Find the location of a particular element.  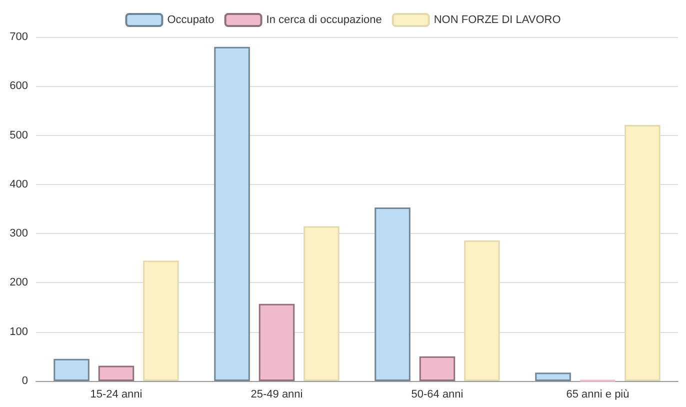

x-tick-label: 15-24 anni is located at coordinates (116, 394).